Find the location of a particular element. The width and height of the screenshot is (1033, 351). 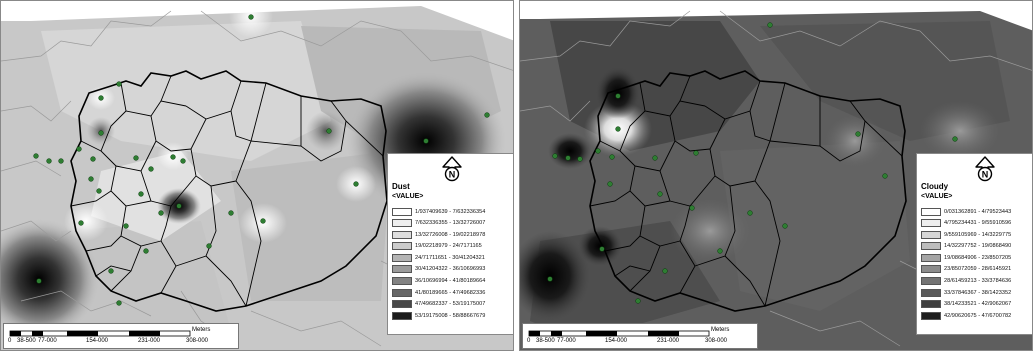

legend-label: 42/90620675 - 47/6700782 is located at coordinates (978, 315).